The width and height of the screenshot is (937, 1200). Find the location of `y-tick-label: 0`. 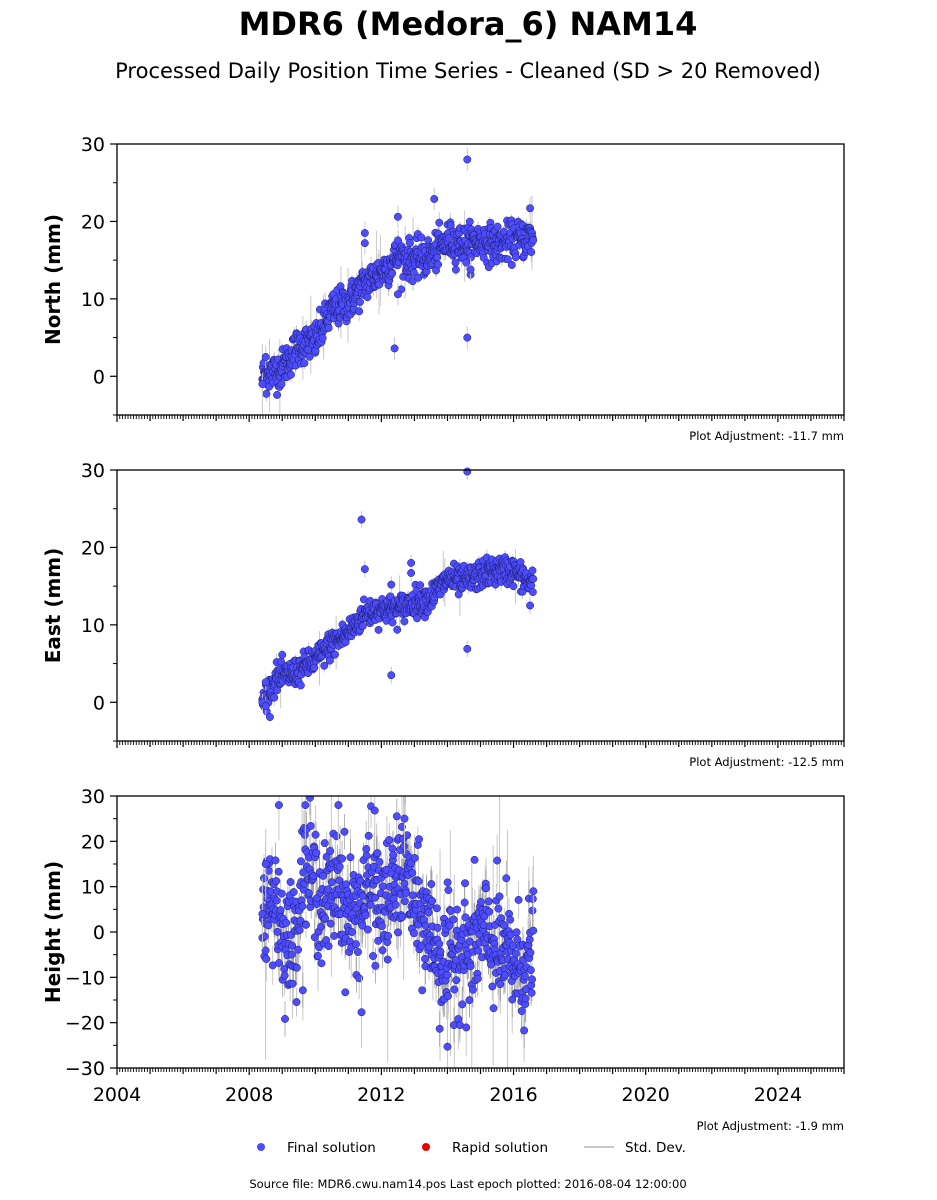

y-tick-label: 0 is located at coordinates (99, 933).